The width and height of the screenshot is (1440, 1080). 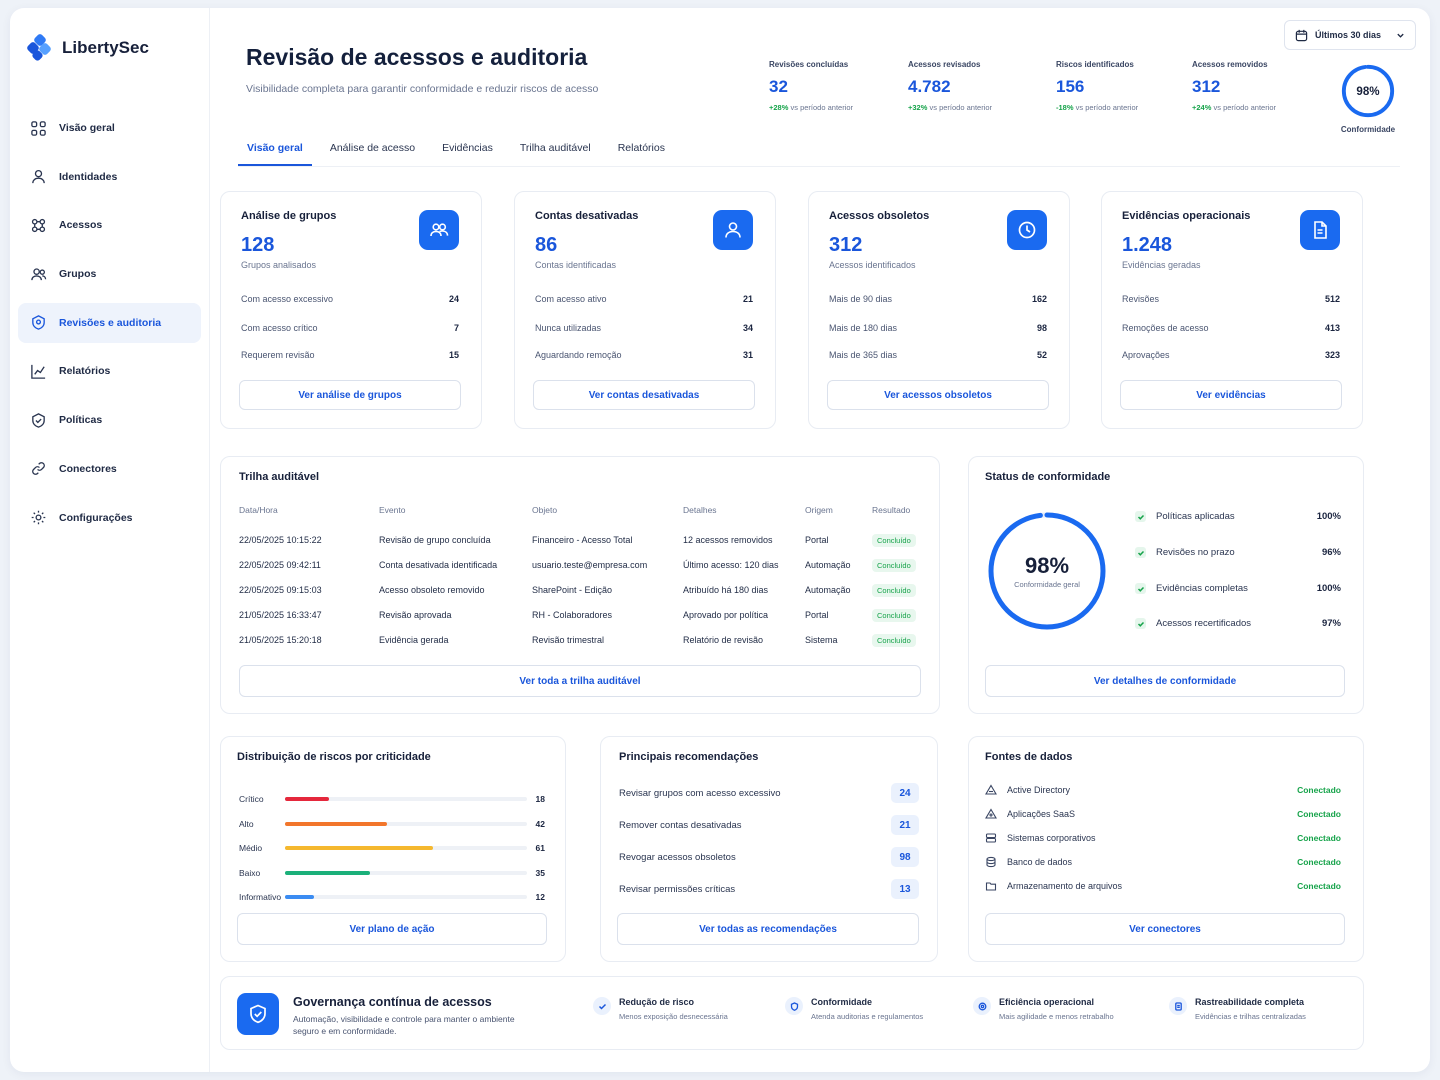 What do you see at coordinates (1048, 477) in the screenshot?
I see `card-title: Status de conformidade` at bounding box center [1048, 477].